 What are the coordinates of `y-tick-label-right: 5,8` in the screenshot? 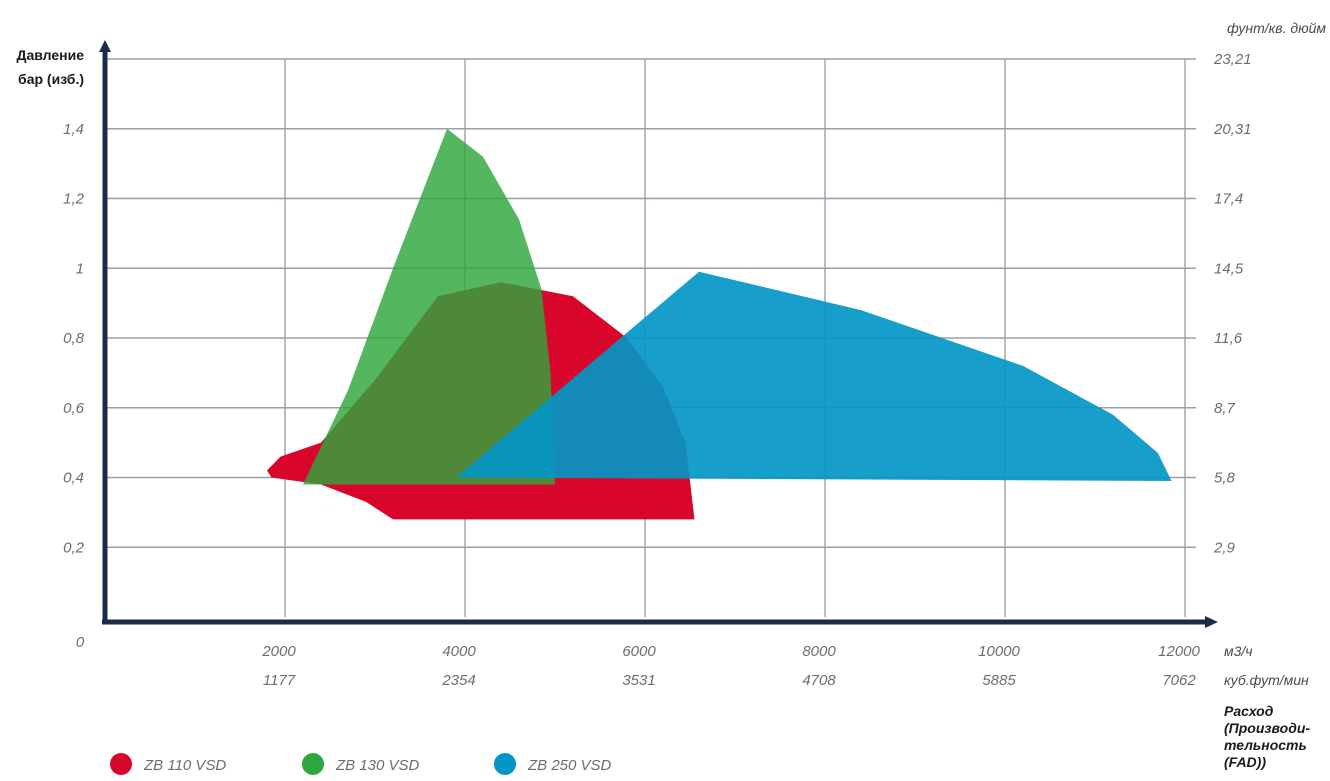 It's located at (1225, 478).